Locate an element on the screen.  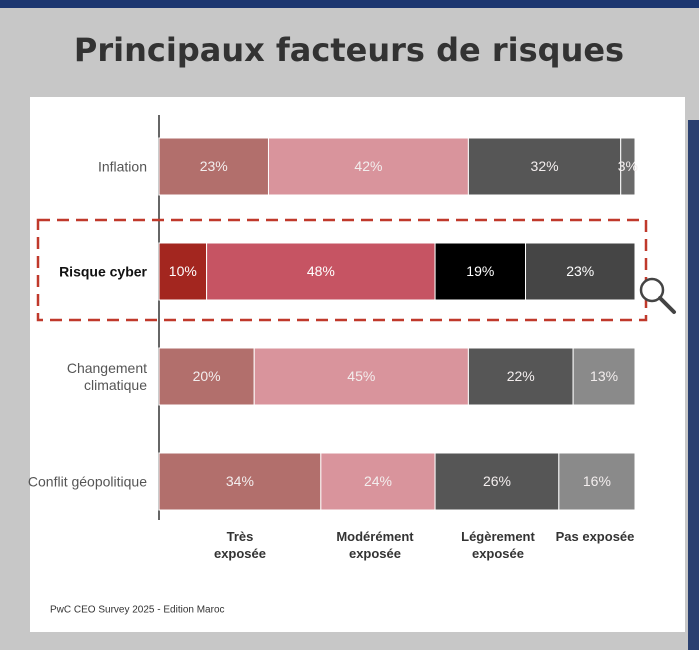
value-label: 24% is located at coordinates (378, 481).